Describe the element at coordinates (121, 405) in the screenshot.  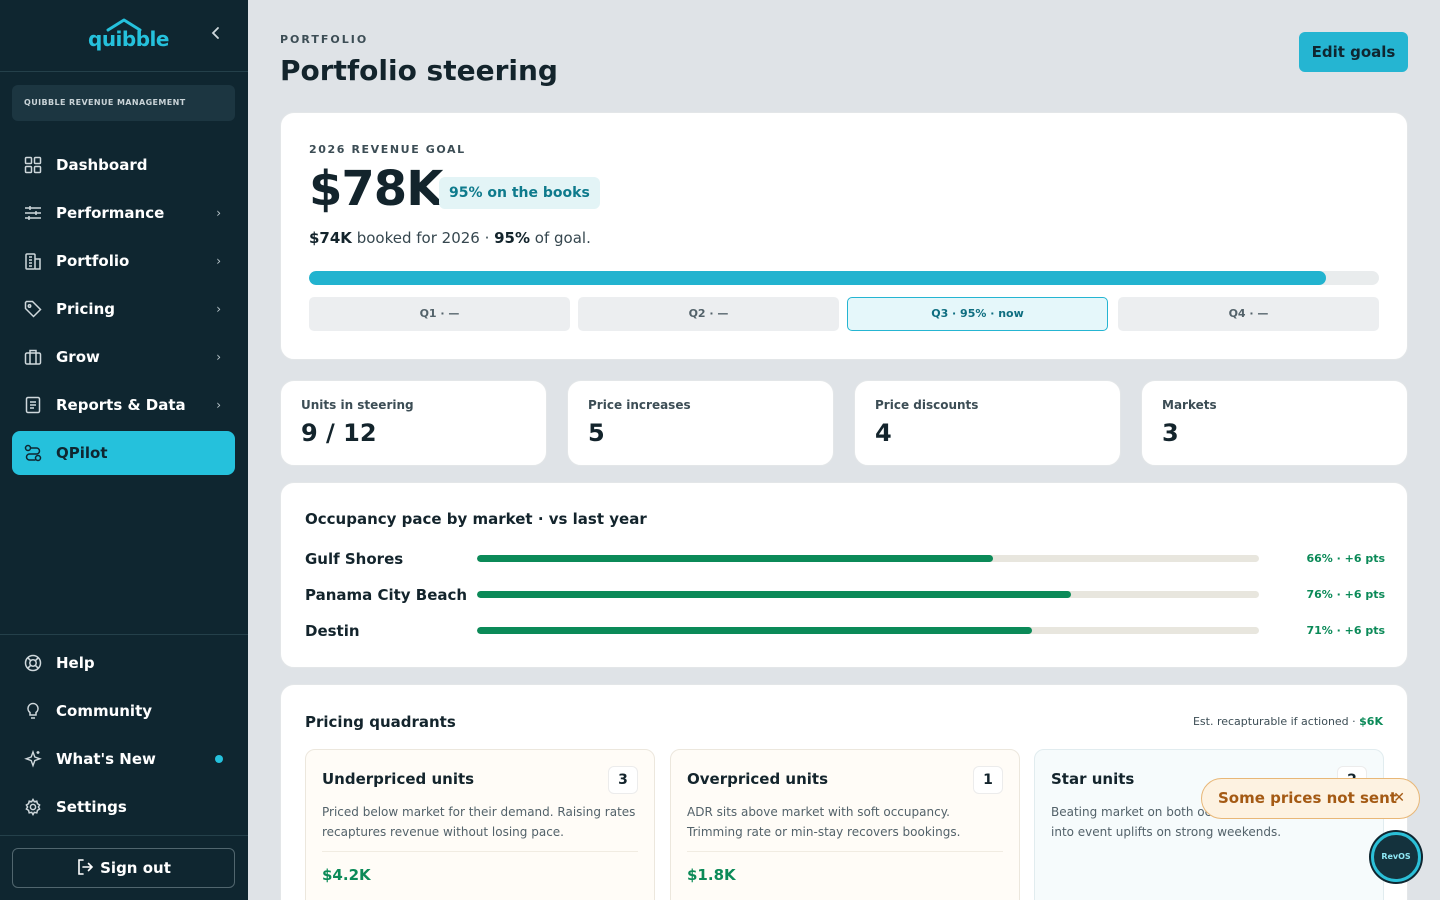
I see `sidebar-item-label: Reports & Data` at that location.